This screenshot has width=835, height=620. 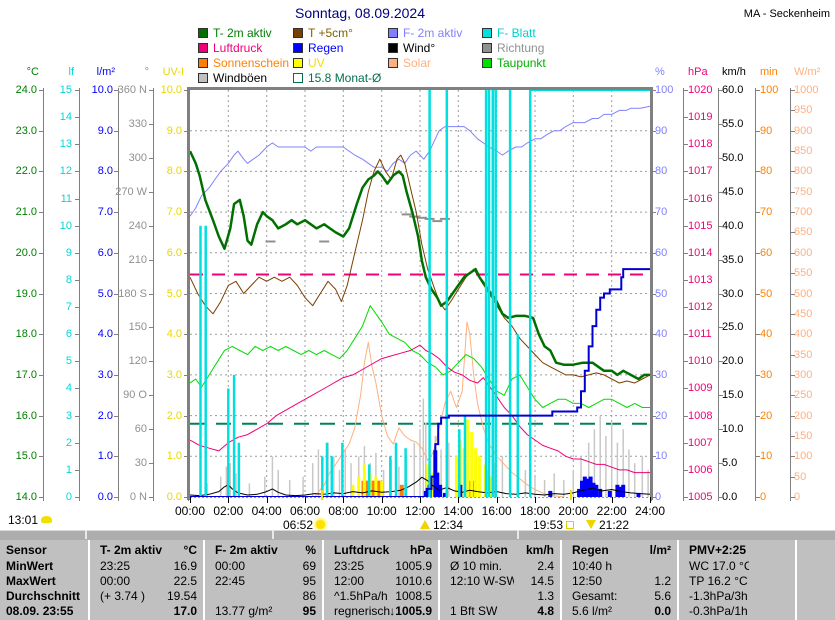 What do you see at coordinates (487, 63) in the screenshot?
I see `legend-swatch-taupunkt` at bounding box center [487, 63].